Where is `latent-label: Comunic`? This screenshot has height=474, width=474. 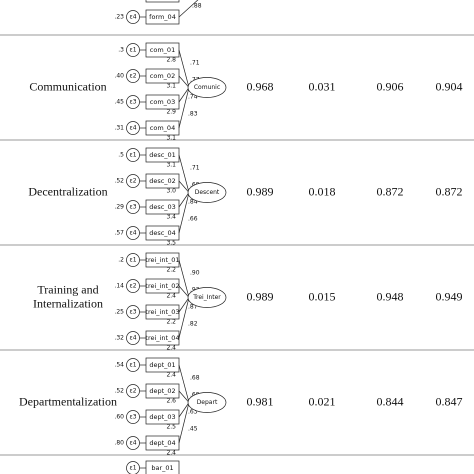 latent-label: Comunic is located at coordinates (207, 87).